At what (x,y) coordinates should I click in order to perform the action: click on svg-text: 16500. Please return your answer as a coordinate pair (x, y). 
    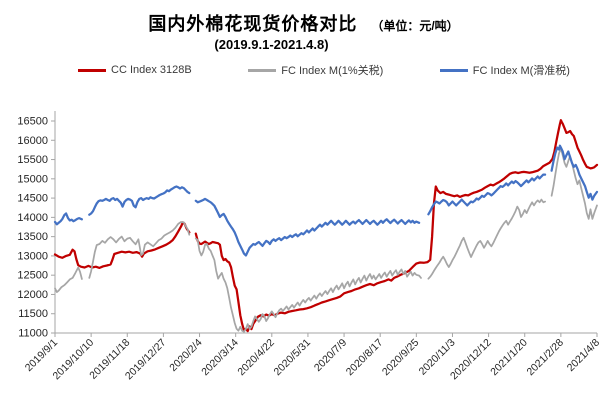
    Looking at the image, I should click on (32, 122).